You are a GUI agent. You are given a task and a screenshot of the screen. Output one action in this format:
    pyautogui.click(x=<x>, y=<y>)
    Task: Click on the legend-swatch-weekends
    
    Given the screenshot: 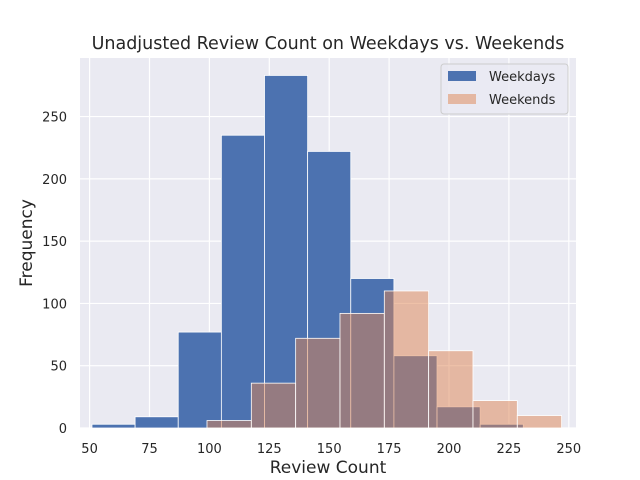 What is the action you would take?
    pyautogui.click(x=462, y=99)
    